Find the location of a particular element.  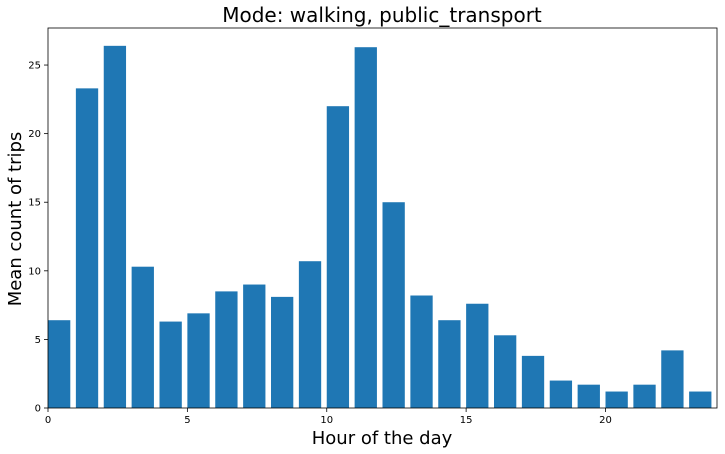

y-axis-label: Mean count of trips is located at coordinates (15, 219).